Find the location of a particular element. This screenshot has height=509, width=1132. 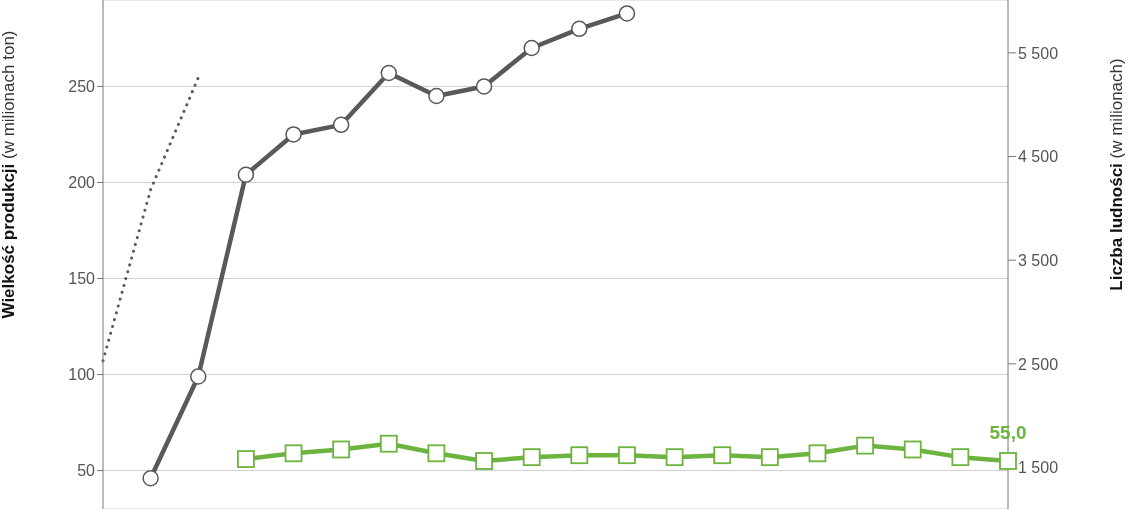

y2-axis-title: Liczba ludności (w milionach) is located at coordinates (1116, 174).